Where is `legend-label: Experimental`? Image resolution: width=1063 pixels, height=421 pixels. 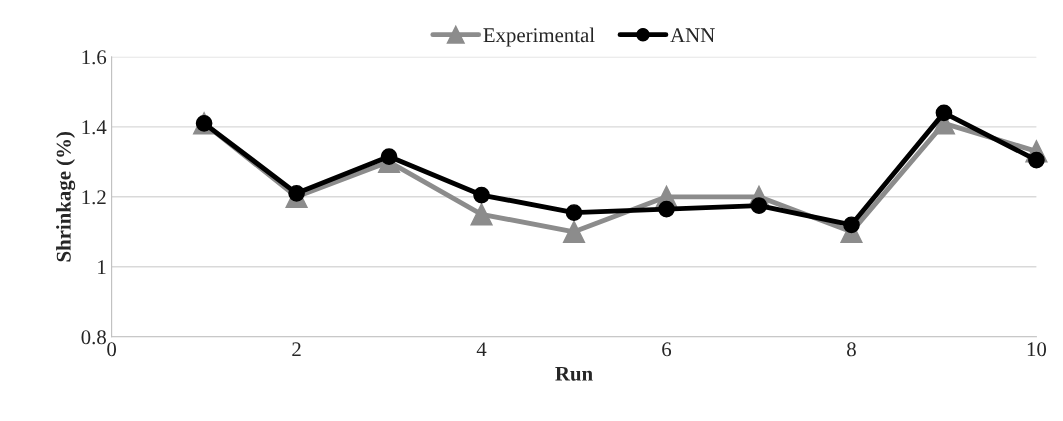
legend-label: Experimental is located at coordinates (539, 37).